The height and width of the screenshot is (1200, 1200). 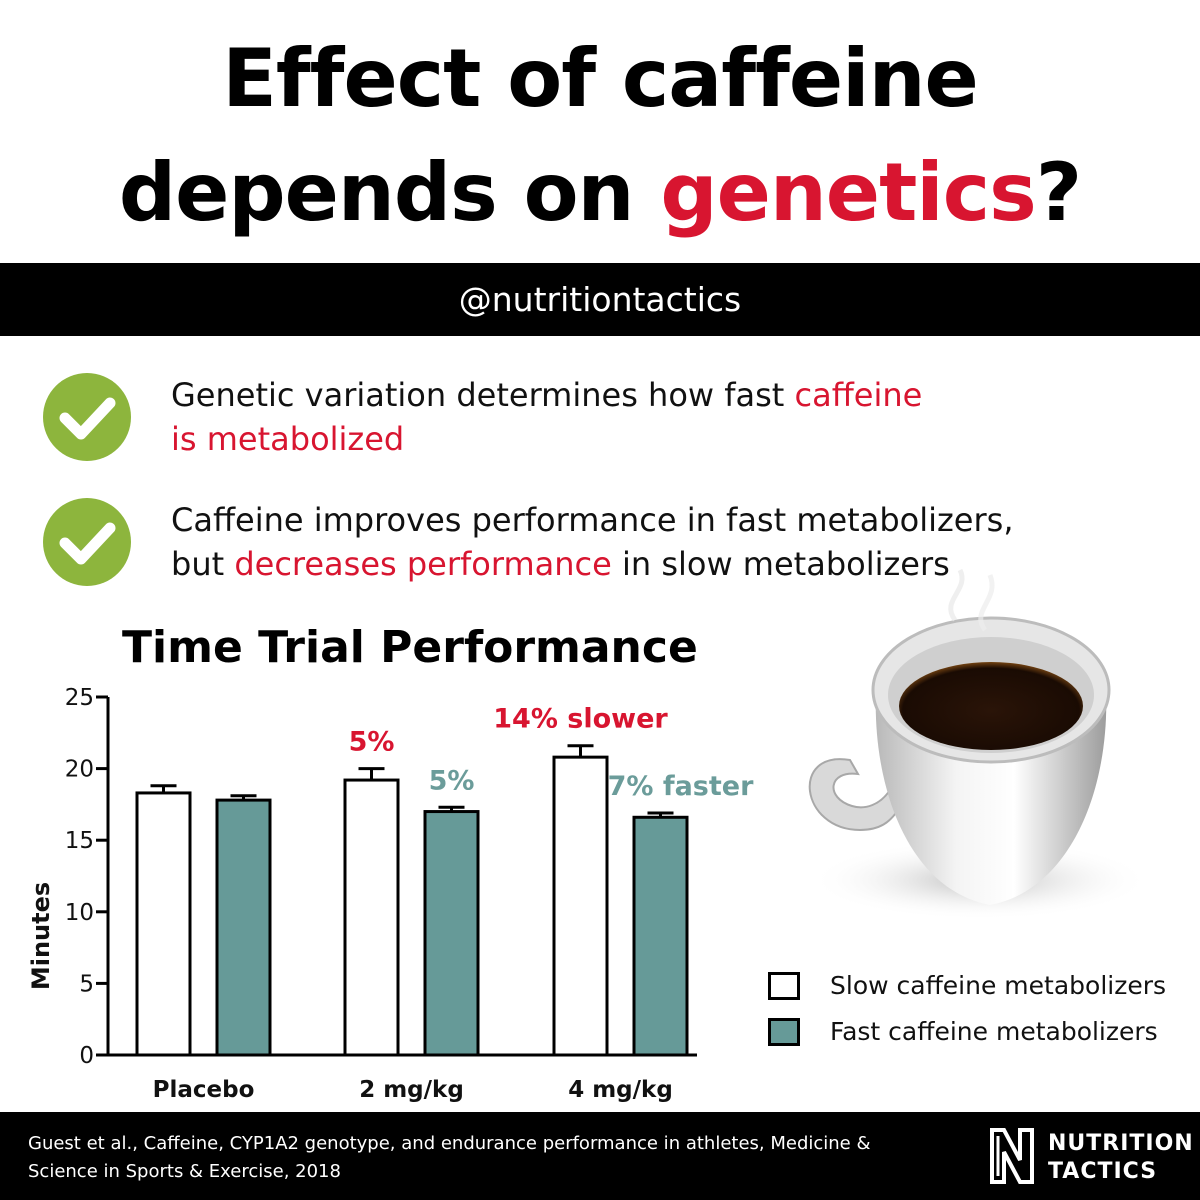 I want to click on x-tick-label: 2 mg/kg, so click(x=411, y=1090).